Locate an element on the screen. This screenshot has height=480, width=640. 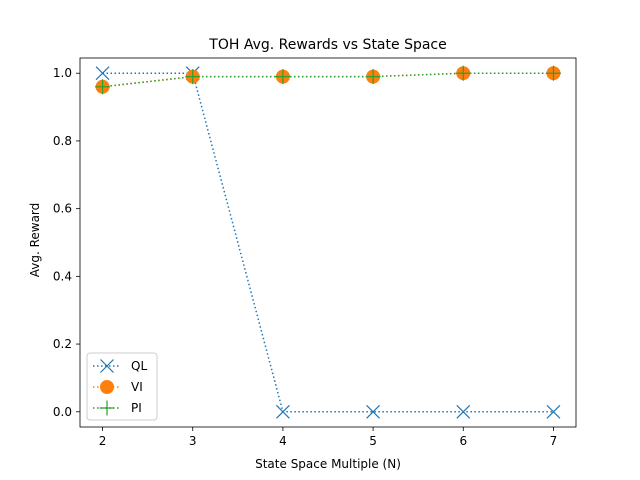
y-tick-label-3: 0.6 is located at coordinates (62, 209).